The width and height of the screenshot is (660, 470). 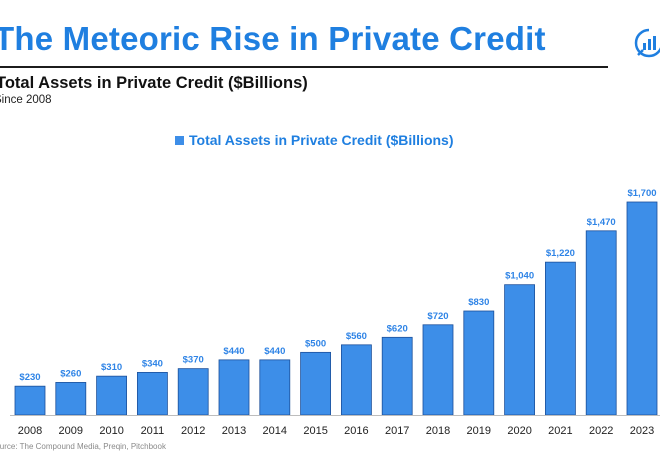 What do you see at coordinates (519, 276) in the screenshot?
I see `data-label-2020: $1,040` at bounding box center [519, 276].